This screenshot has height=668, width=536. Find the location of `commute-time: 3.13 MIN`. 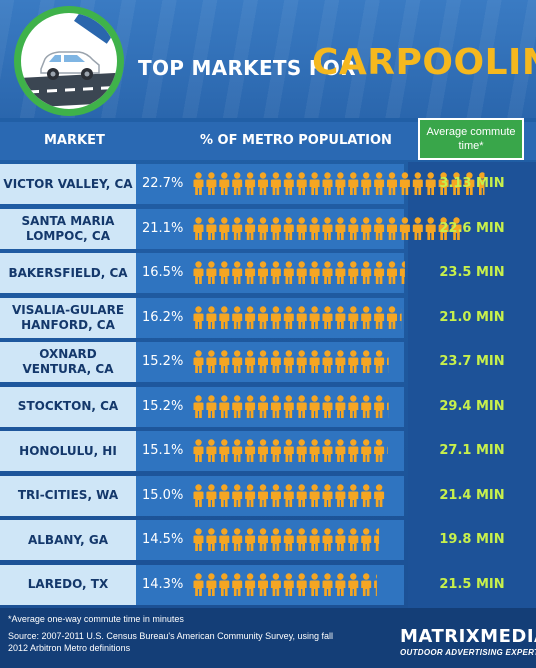

commute-time: 3.13 MIN is located at coordinates (472, 183).